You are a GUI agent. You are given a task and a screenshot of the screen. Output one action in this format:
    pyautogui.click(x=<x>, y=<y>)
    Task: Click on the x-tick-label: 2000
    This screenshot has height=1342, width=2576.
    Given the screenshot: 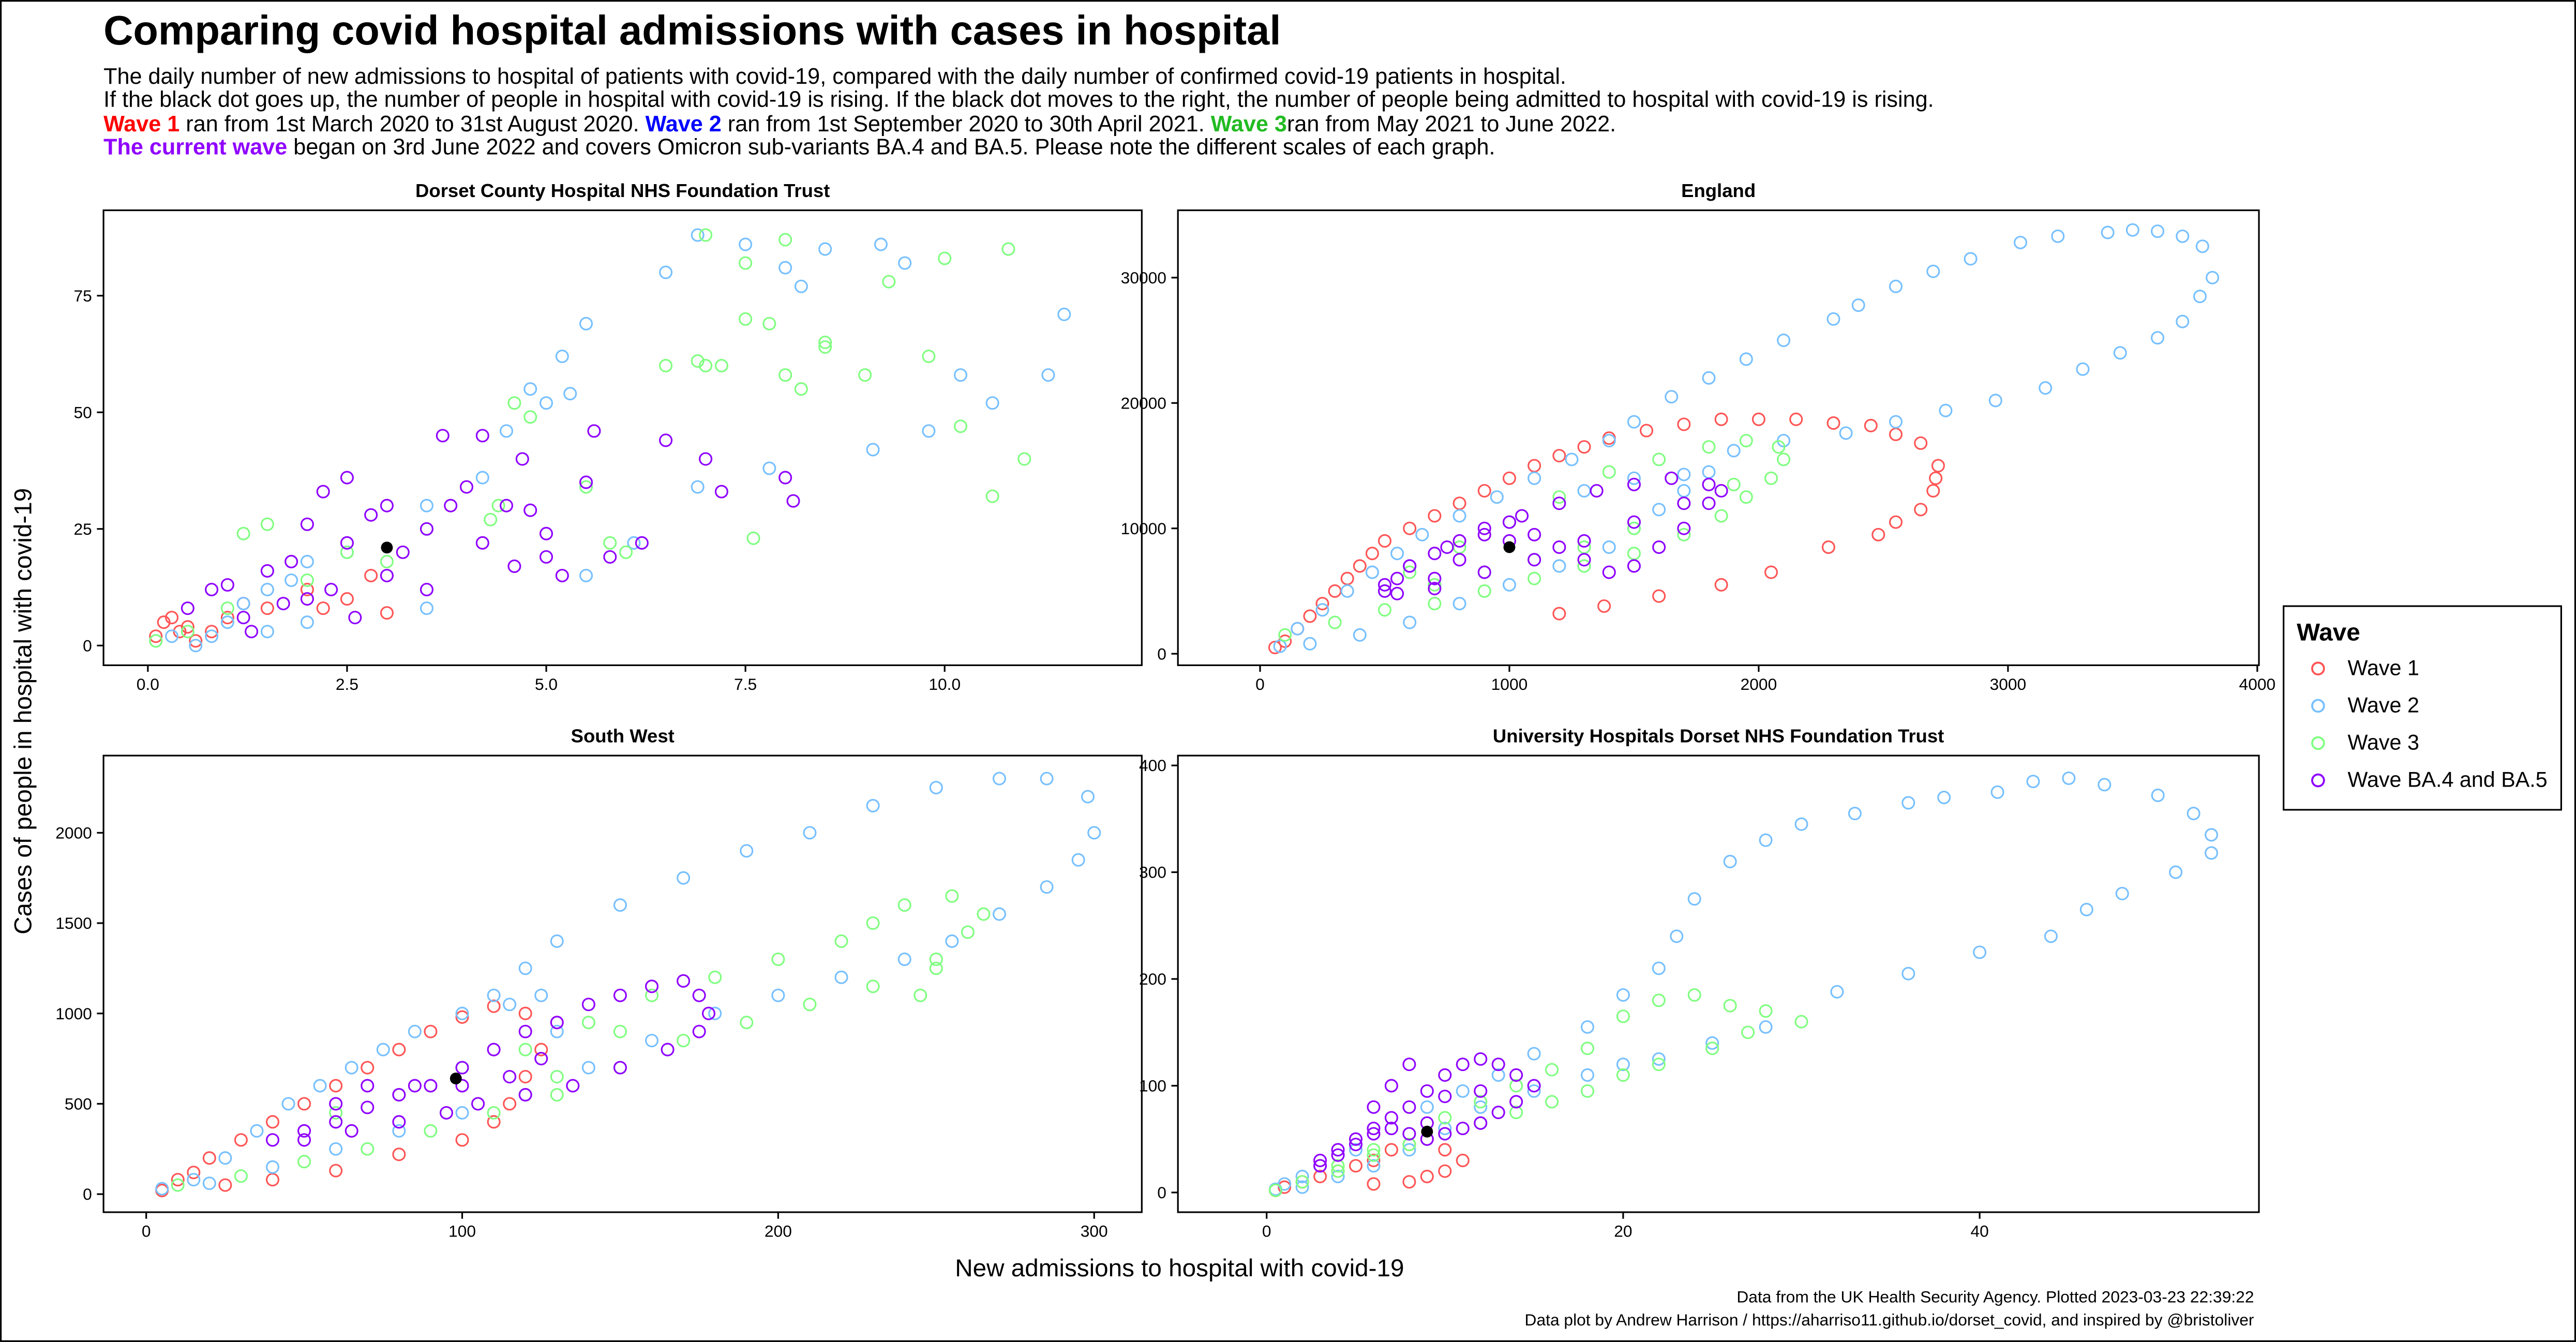 What is the action you would take?
    pyautogui.click(x=1759, y=684)
    